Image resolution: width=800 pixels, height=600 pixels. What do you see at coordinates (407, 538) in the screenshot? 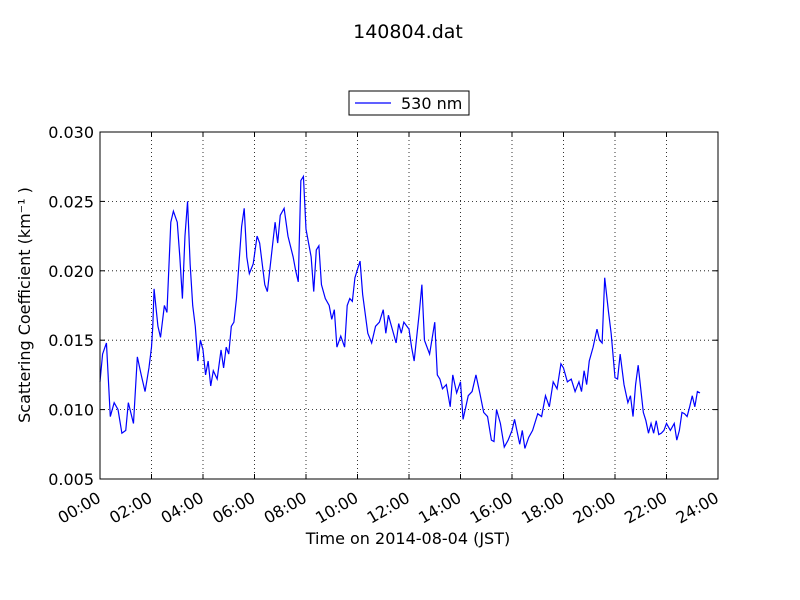
I see `x-axis-label: Time on 2014-08-04 (JST)` at bounding box center [407, 538].